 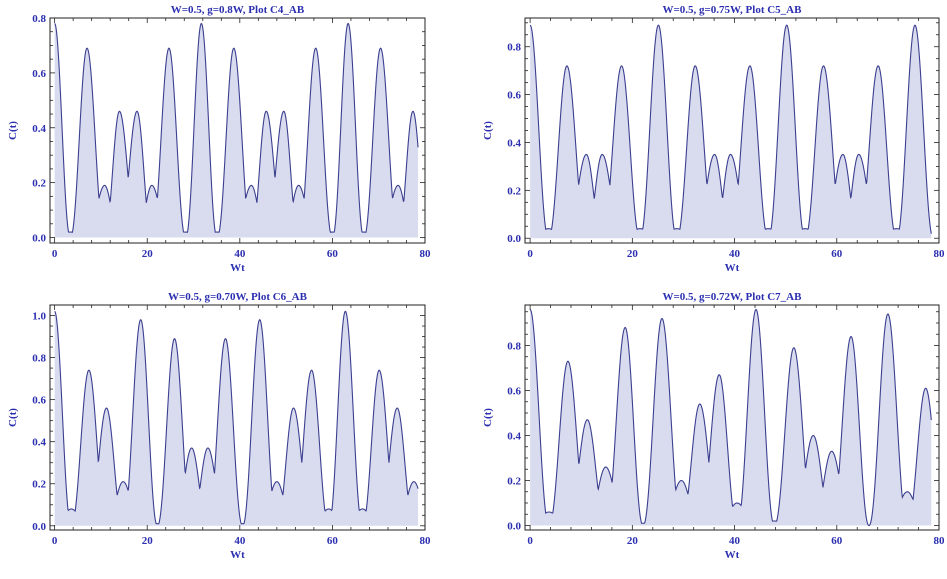 I want to click on chart-title: W=0.5, g=0.72W, Plot C7_AB, so click(x=733, y=297).